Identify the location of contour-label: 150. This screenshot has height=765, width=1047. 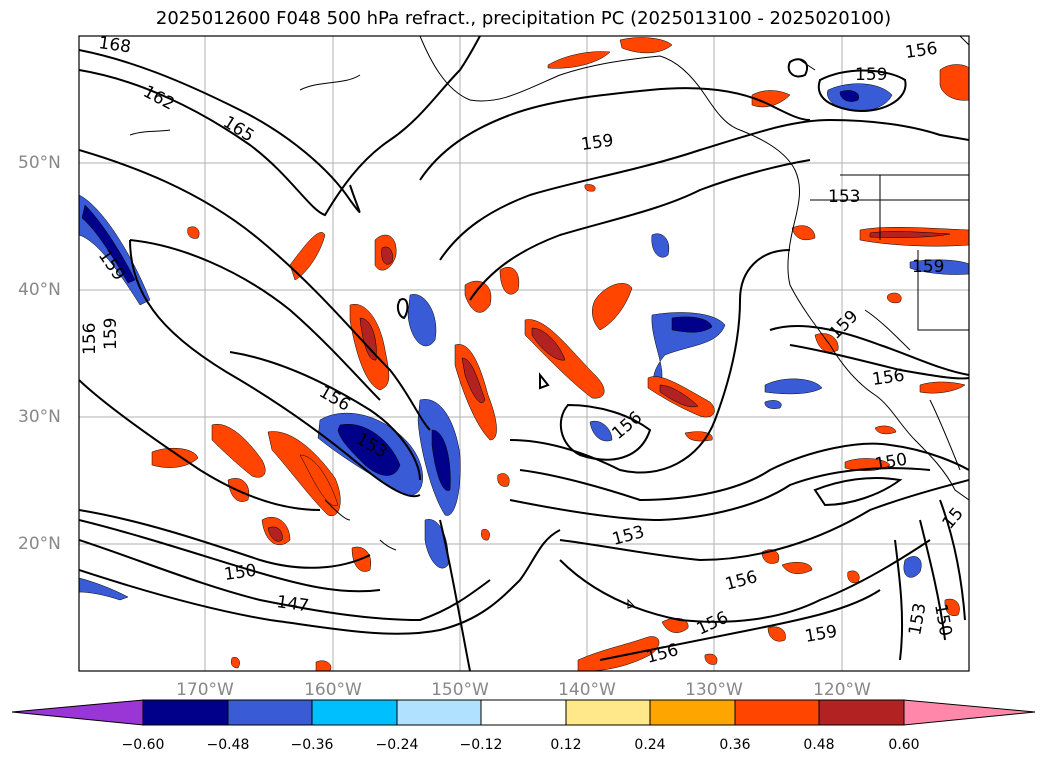
(240, 573).